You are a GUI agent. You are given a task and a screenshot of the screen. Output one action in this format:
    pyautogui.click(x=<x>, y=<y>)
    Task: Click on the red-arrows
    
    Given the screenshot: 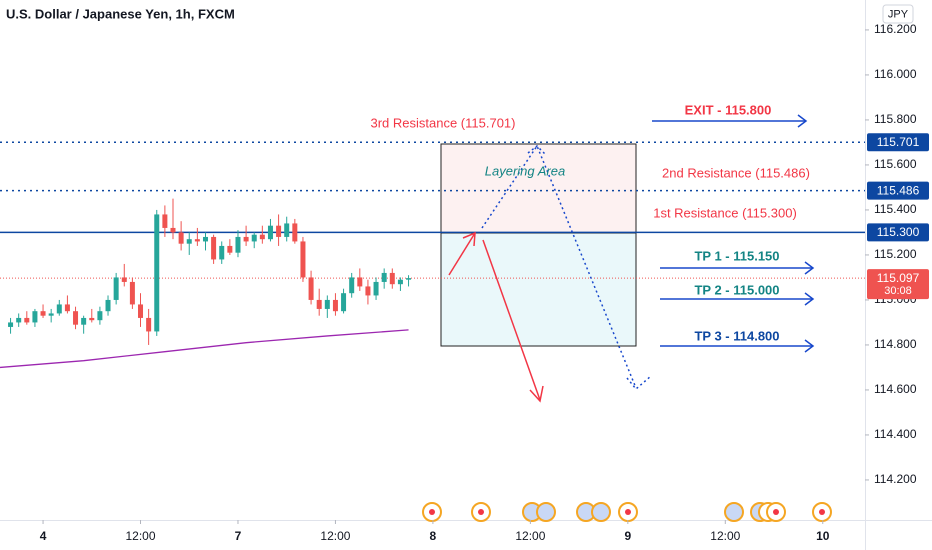 What is the action you would take?
    pyautogui.click(x=496, y=317)
    